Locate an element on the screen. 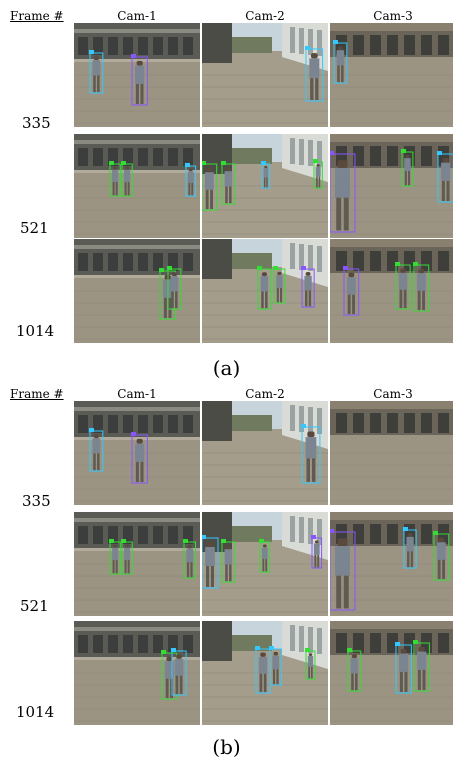 This screenshot has width=453, height=761. panel-label-b: (b) is located at coordinates (226, 747).